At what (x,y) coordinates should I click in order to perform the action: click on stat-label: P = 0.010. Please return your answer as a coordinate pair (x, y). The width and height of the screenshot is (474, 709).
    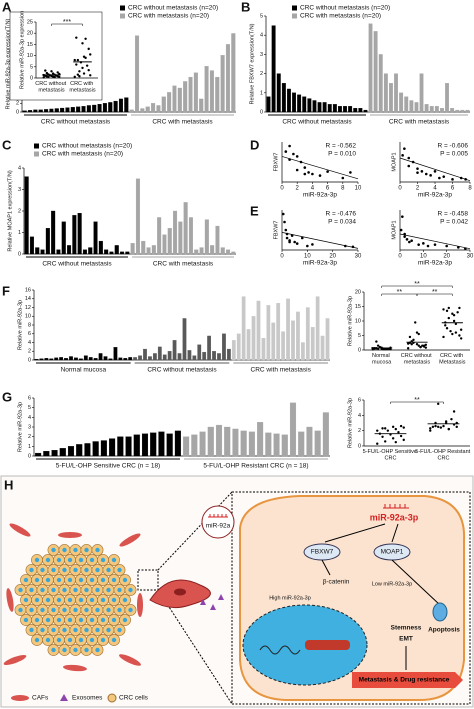
    Looking at the image, I should click on (342, 154).